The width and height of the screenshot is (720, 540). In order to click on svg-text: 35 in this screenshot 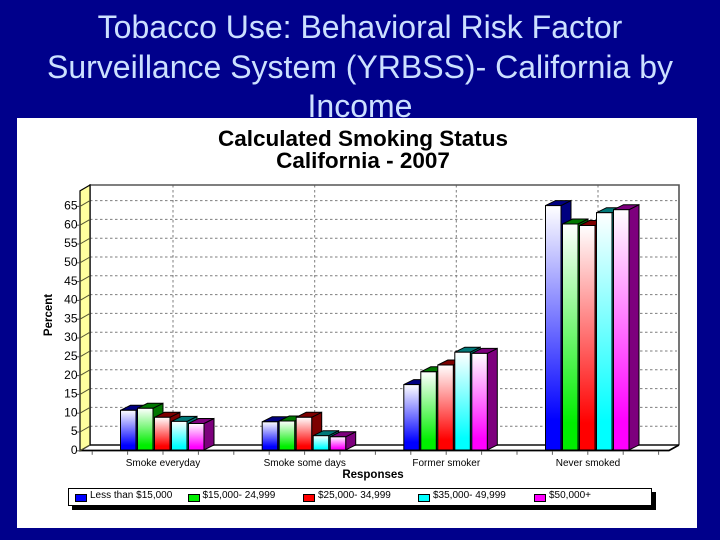, I will do `click(71, 318)`.